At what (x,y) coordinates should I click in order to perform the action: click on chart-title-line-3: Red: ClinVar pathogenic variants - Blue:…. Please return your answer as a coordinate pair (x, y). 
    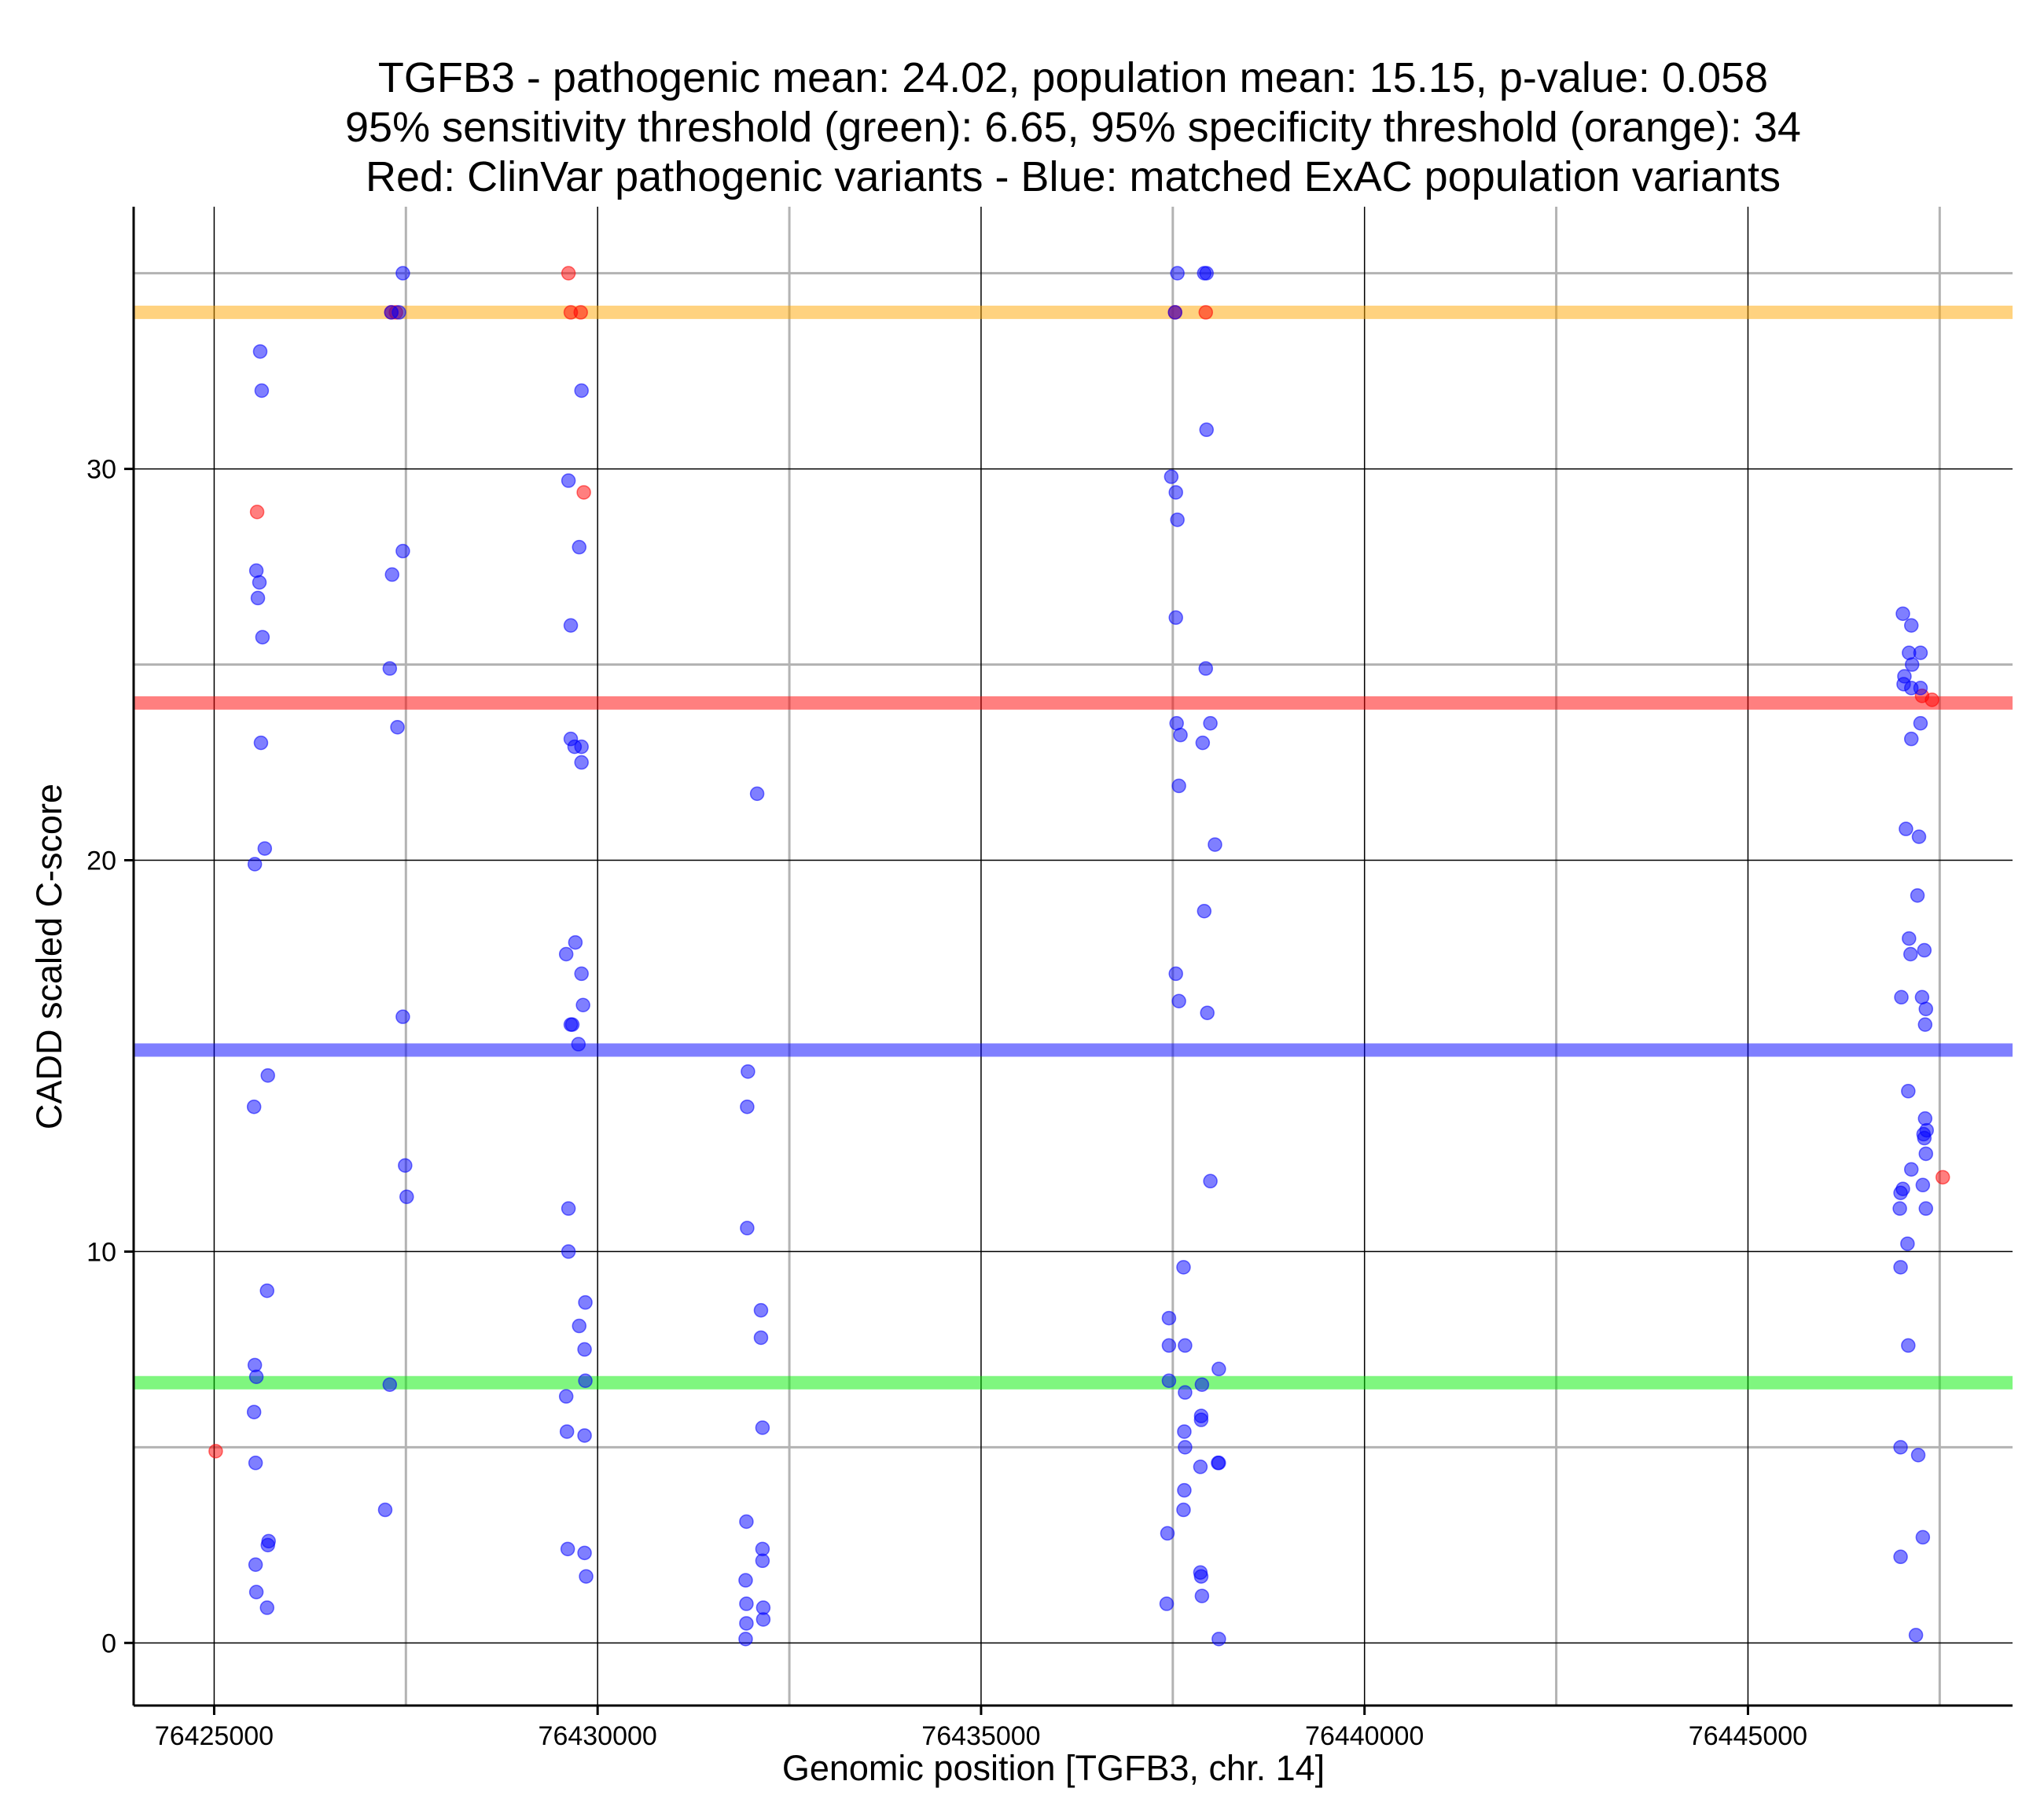
    Looking at the image, I should click on (1074, 176).